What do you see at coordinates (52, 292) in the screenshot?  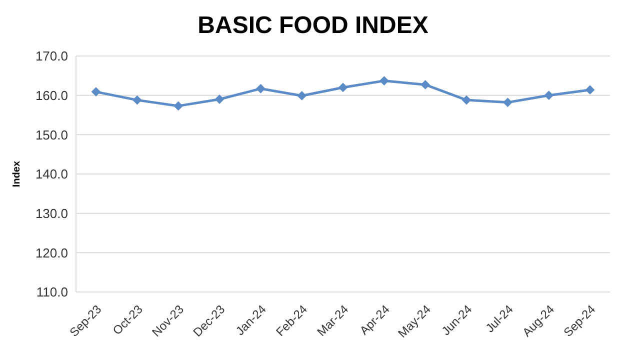 I see `y-tick-label: 110.0` at bounding box center [52, 292].